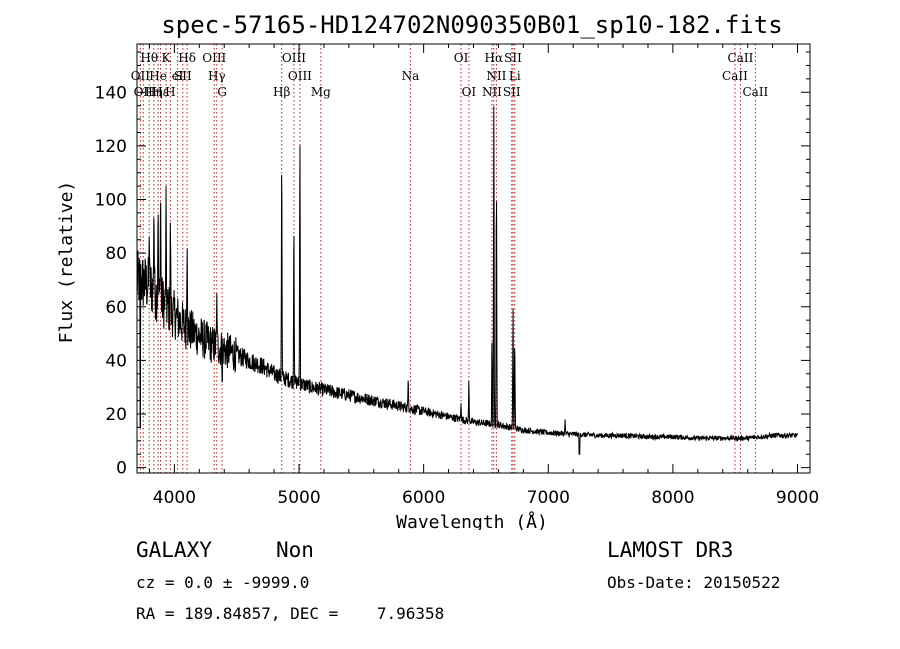 This screenshot has width=900, height=649. I want to click on y-tick-label: 60, so click(116, 308).